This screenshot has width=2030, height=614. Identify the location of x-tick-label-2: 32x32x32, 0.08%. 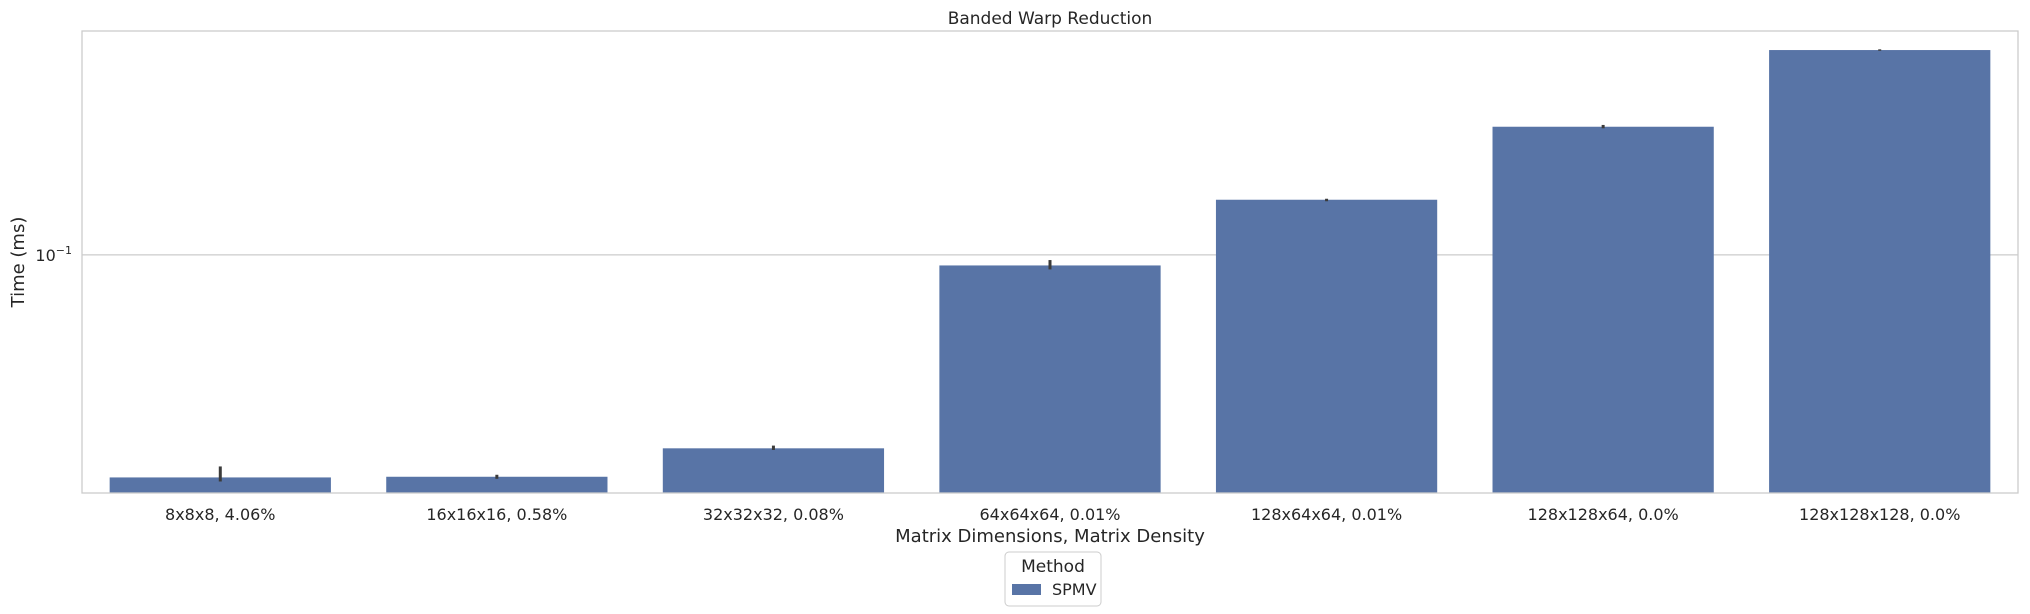
(773, 514).